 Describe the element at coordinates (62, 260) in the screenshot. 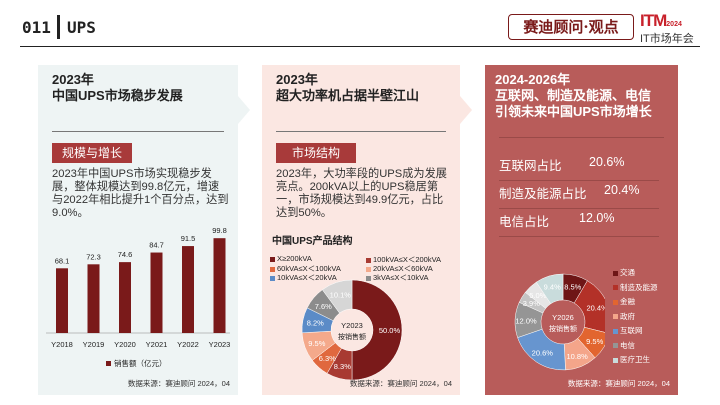

I see `bar-value-label: 68.1` at that location.